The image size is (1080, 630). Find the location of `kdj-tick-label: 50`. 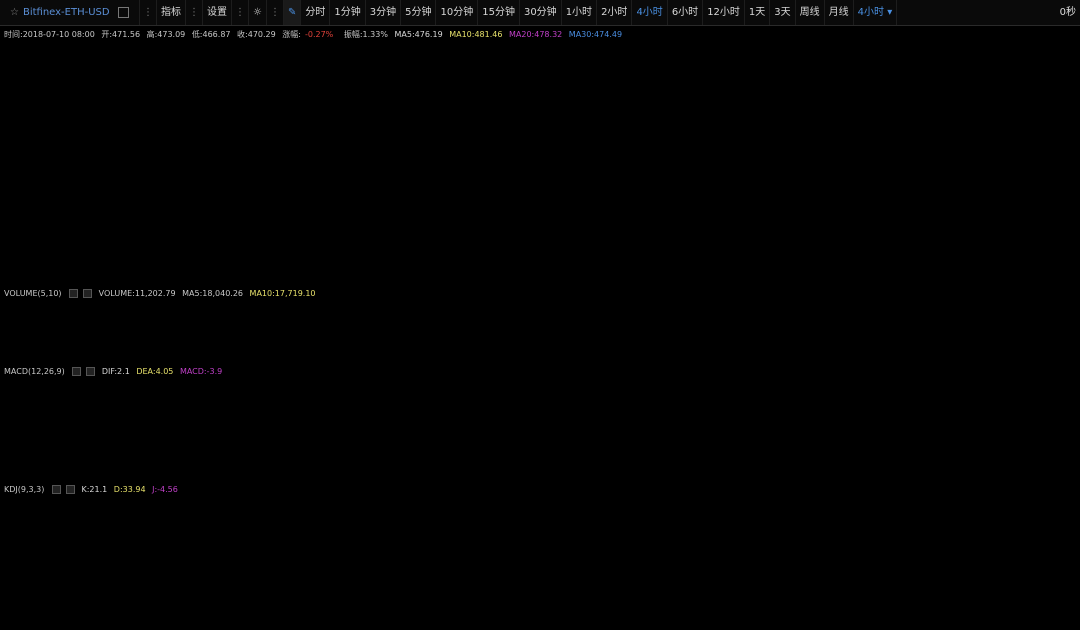

kdj-tick-label: 50 is located at coordinates (1050, 549).